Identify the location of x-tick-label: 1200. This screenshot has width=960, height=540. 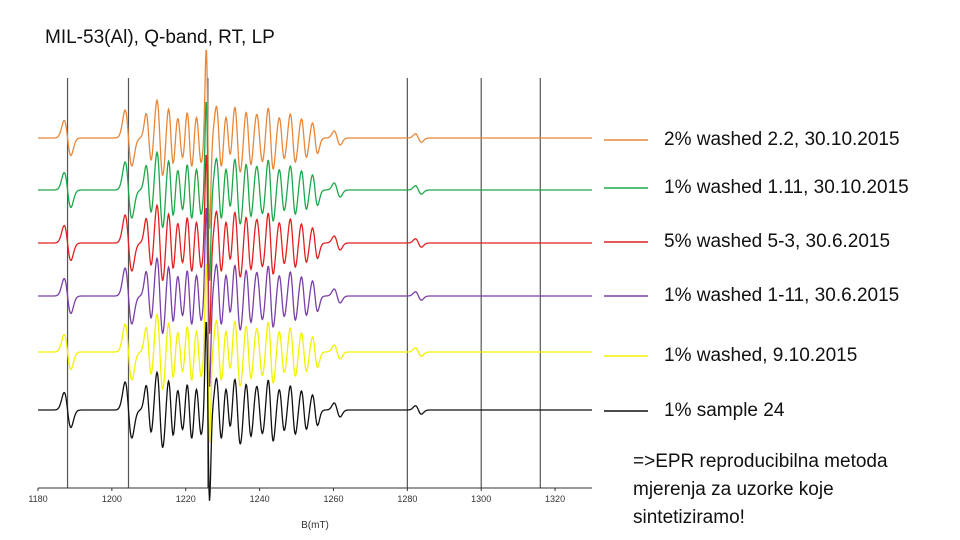
(112, 499).